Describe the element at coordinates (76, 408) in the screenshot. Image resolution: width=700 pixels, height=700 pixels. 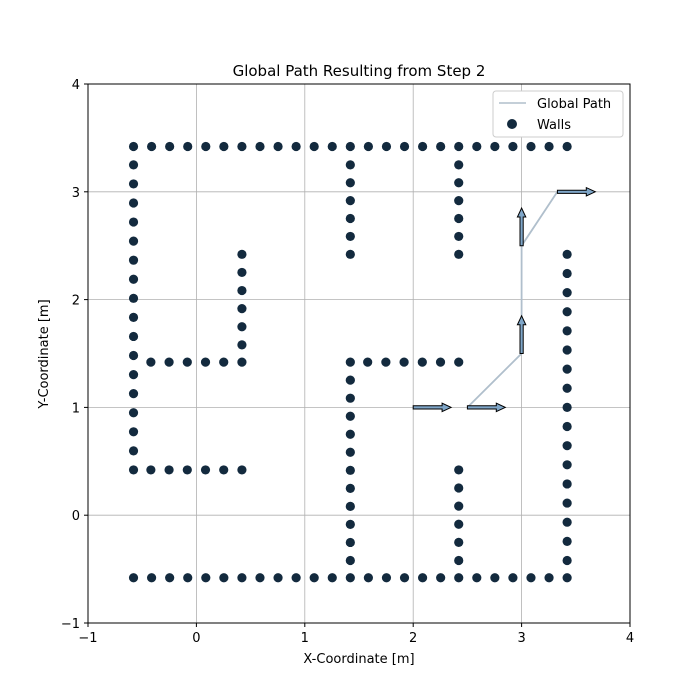
I see `y-tick-label: 1` at that location.